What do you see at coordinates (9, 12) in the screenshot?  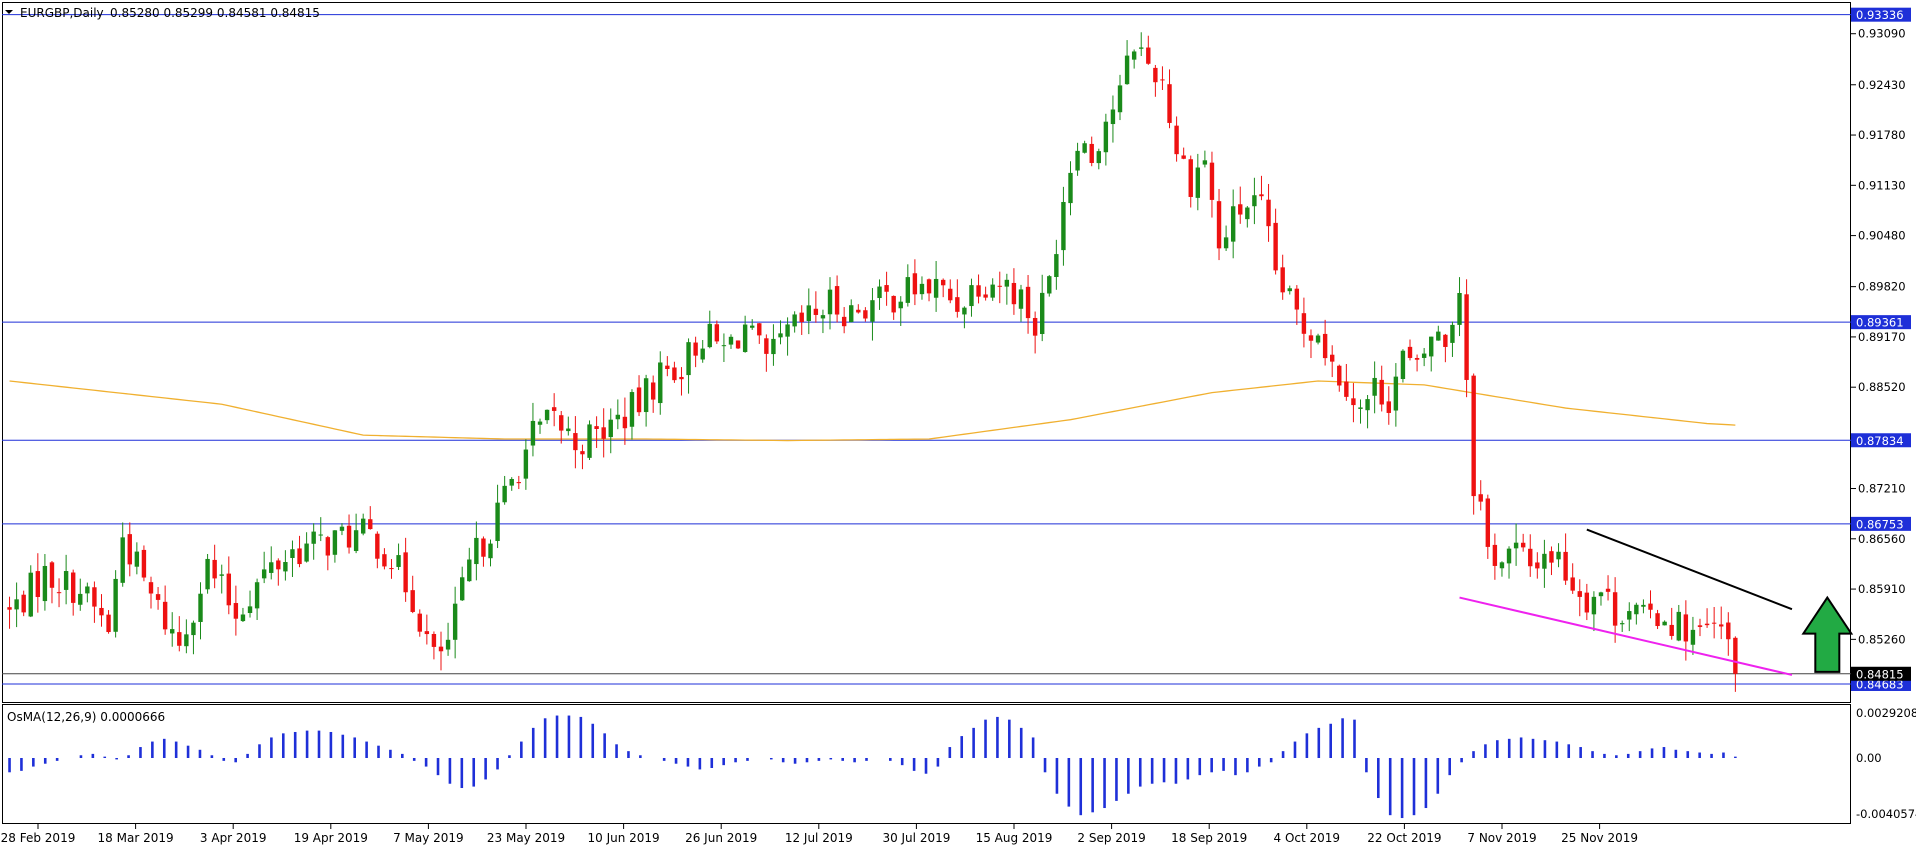 I see `dropdown-triangle-icon` at bounding box center [9, 12].